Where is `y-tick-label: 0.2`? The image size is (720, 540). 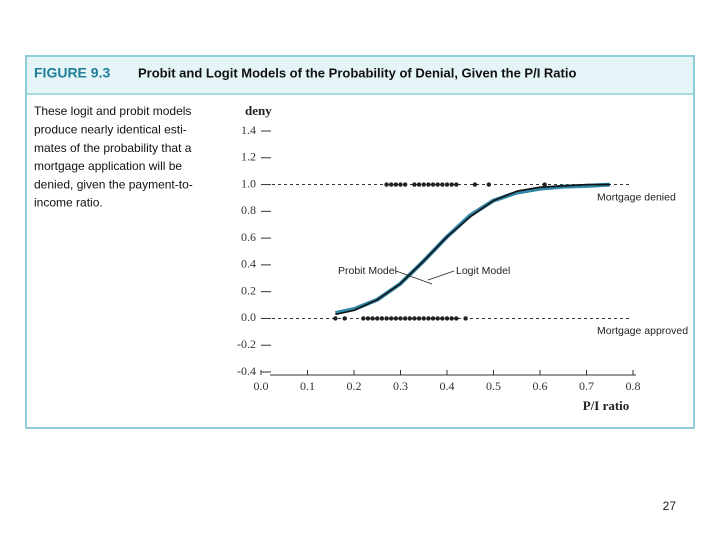
y-tick-label: 0.2 is located at coordinates (248, 290).